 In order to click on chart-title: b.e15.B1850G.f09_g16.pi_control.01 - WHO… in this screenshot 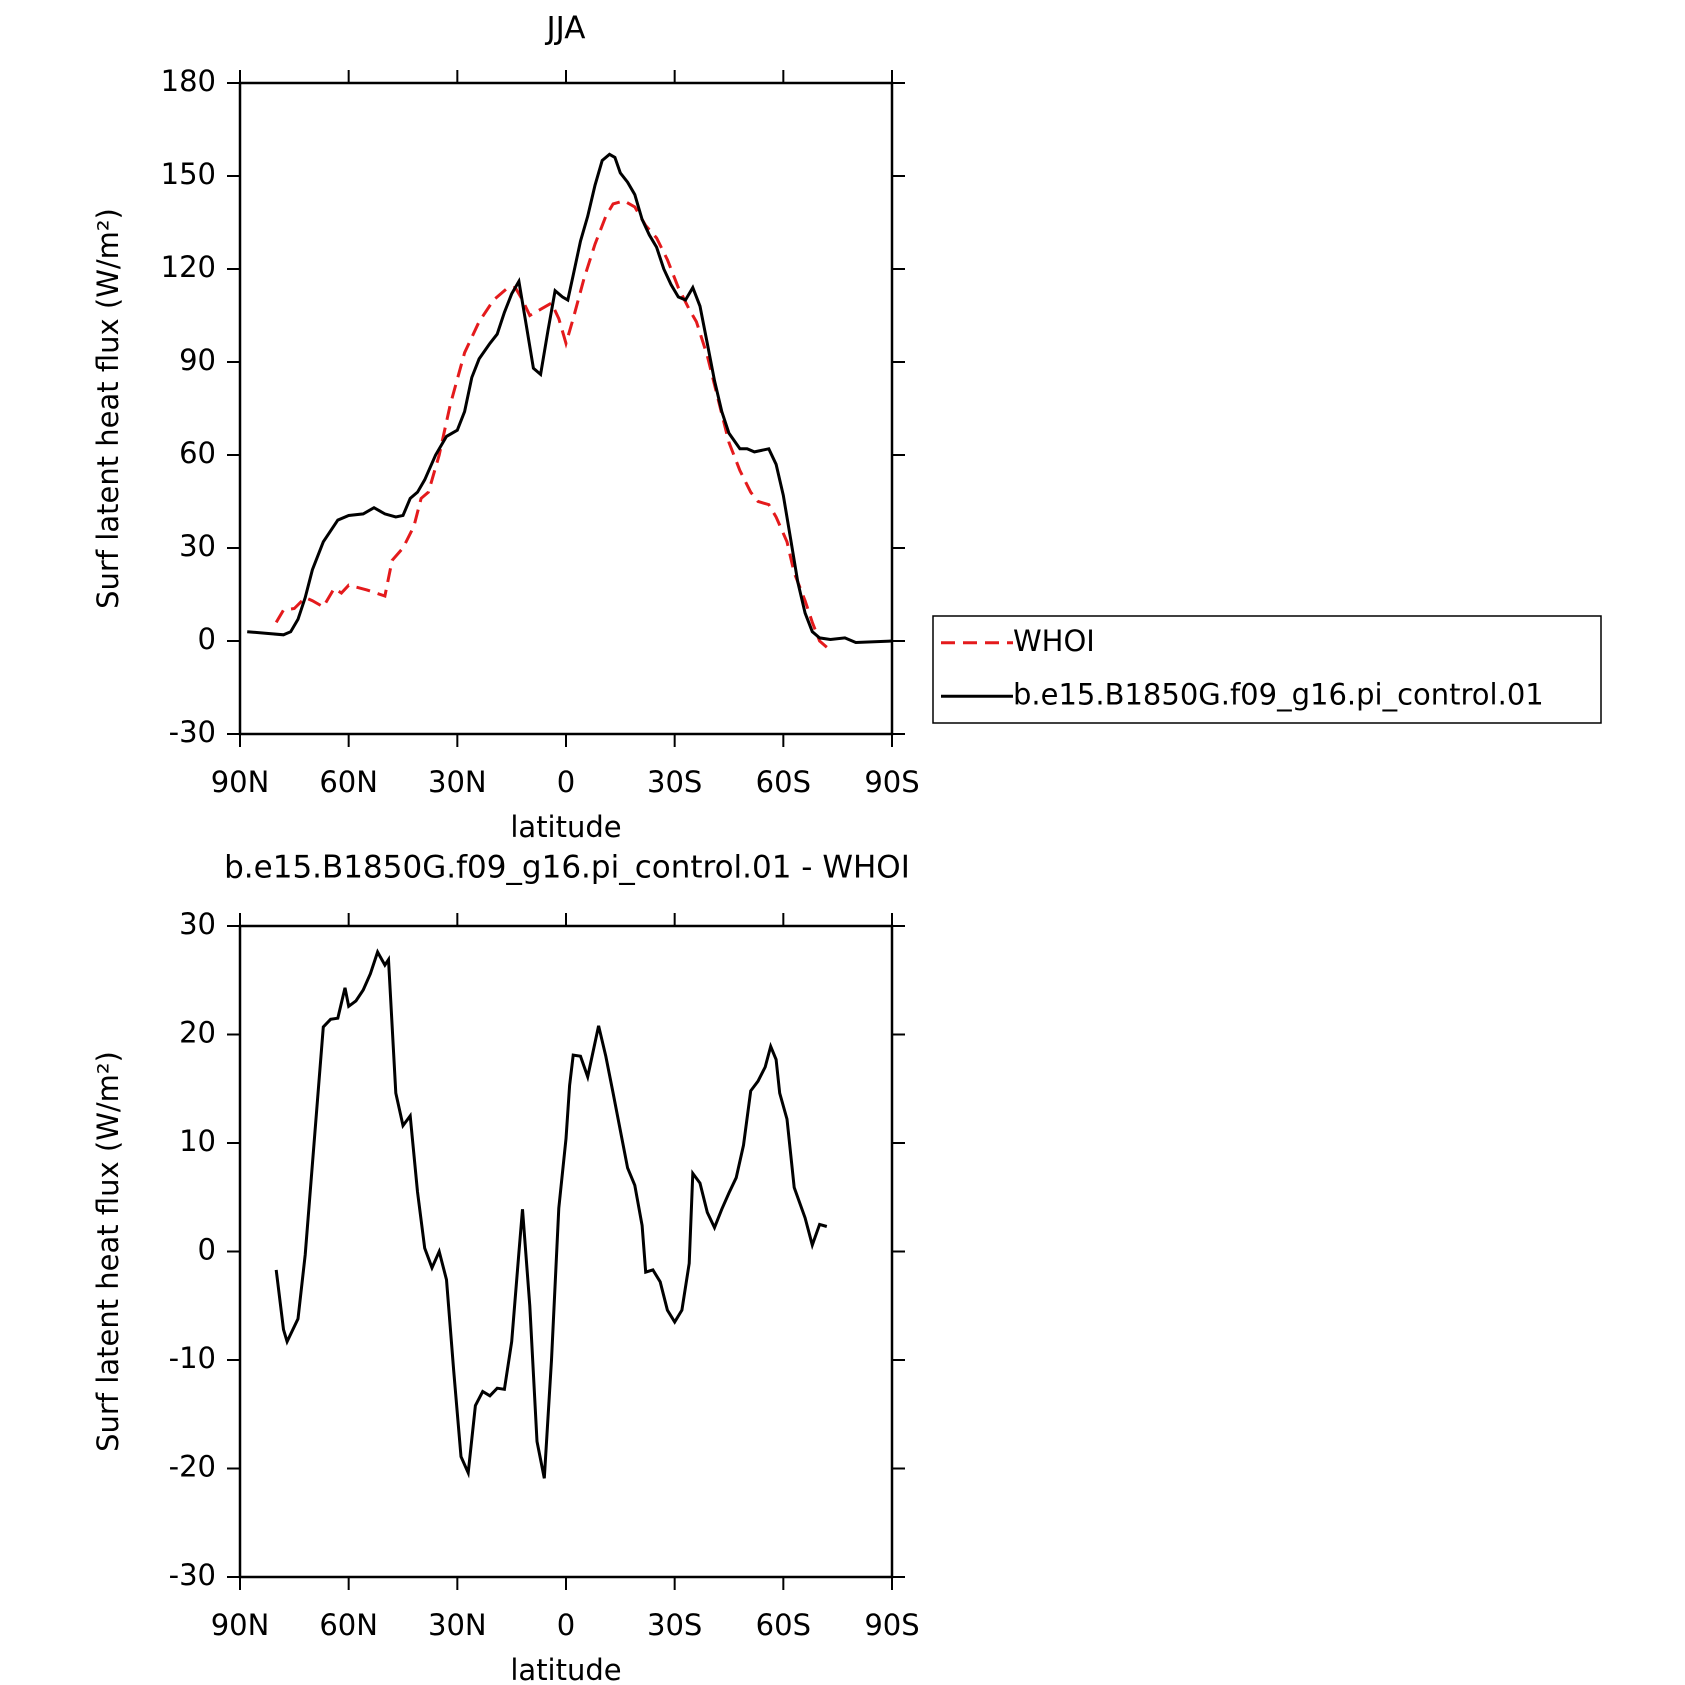, I will do `click(567, 868)`.